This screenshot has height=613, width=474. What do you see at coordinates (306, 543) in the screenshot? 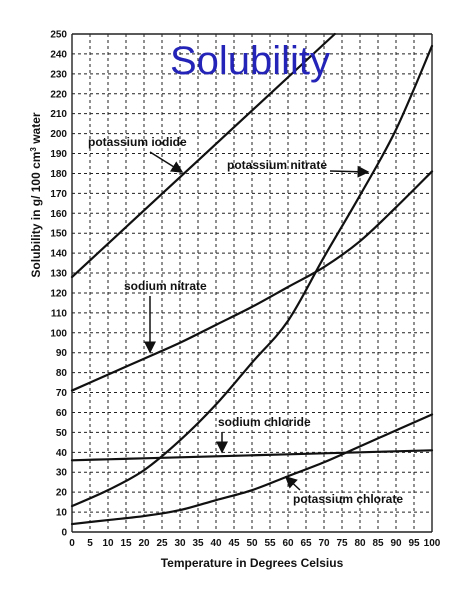
I see `x-tick-label: 65` at bounding box center [306, 543].